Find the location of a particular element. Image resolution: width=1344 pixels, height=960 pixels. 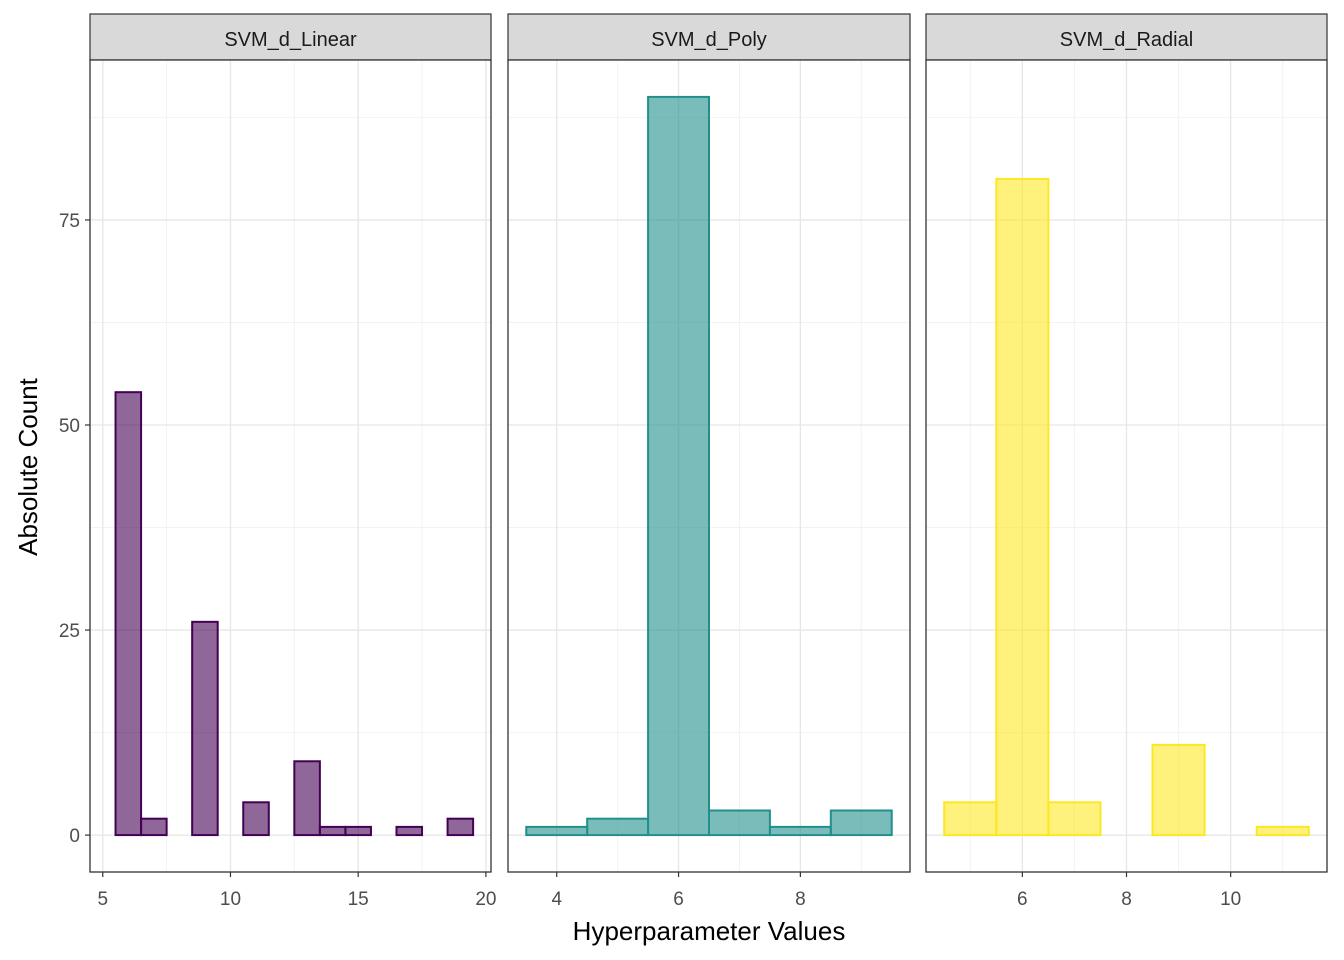

y-tick-label: 25 is located at coordinates (69, 631).